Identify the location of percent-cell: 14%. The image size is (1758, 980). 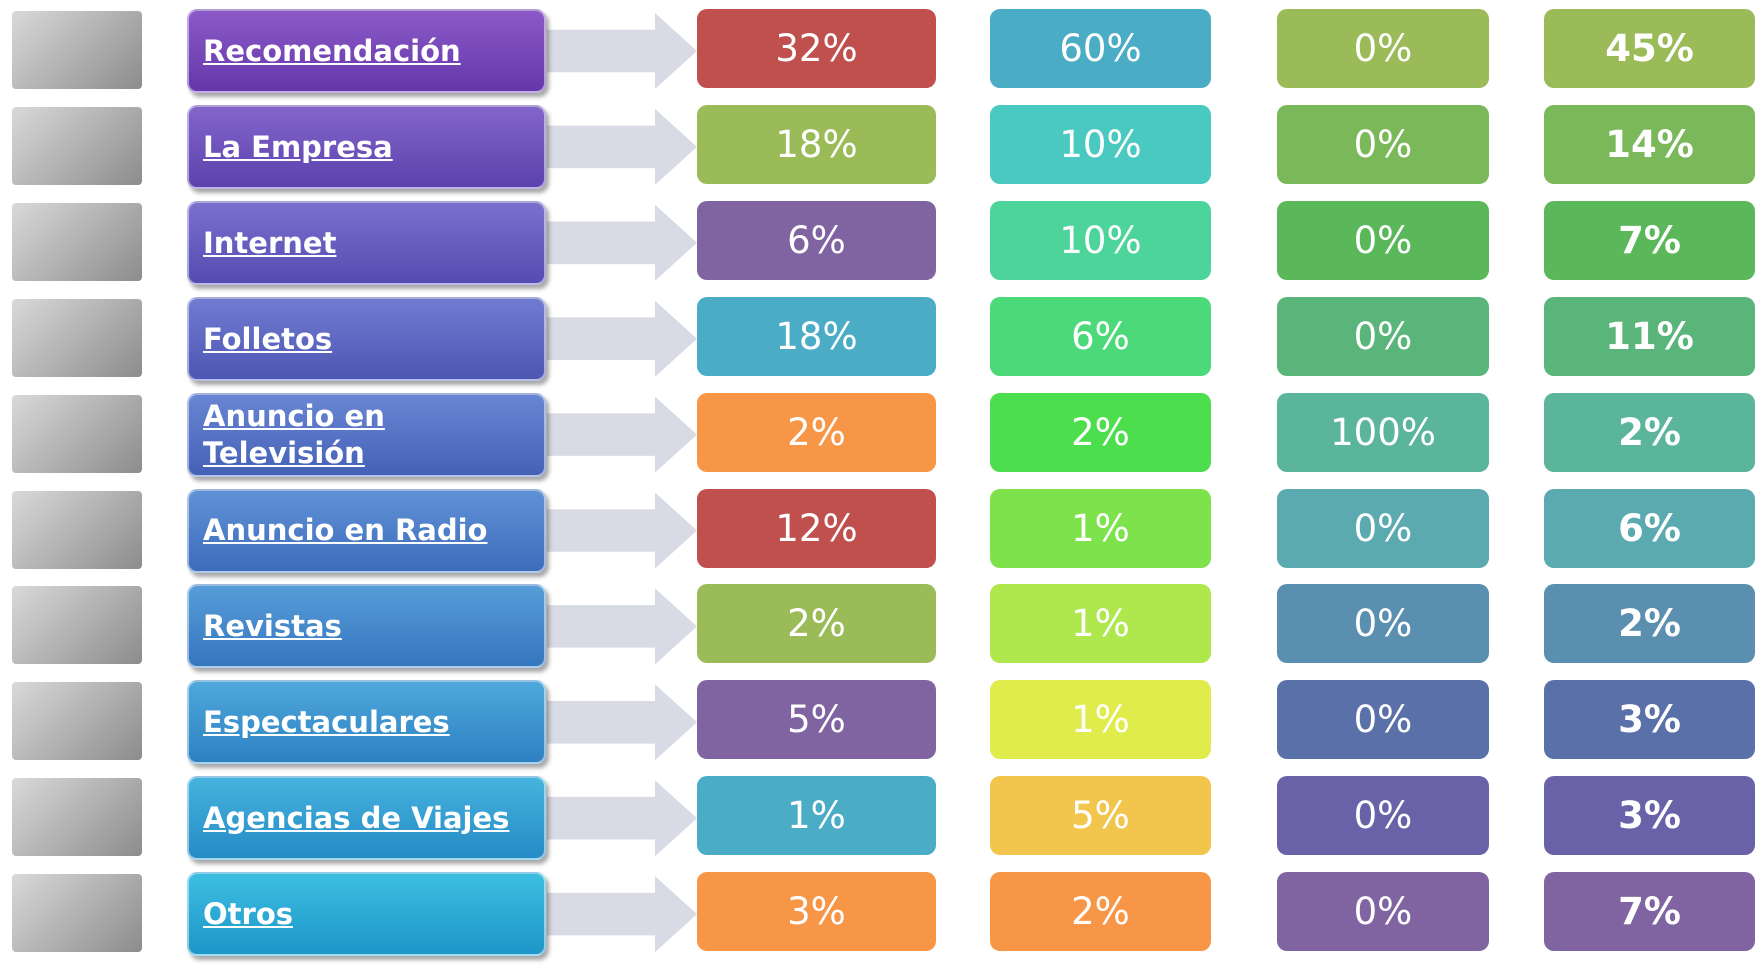
(1649, 144).